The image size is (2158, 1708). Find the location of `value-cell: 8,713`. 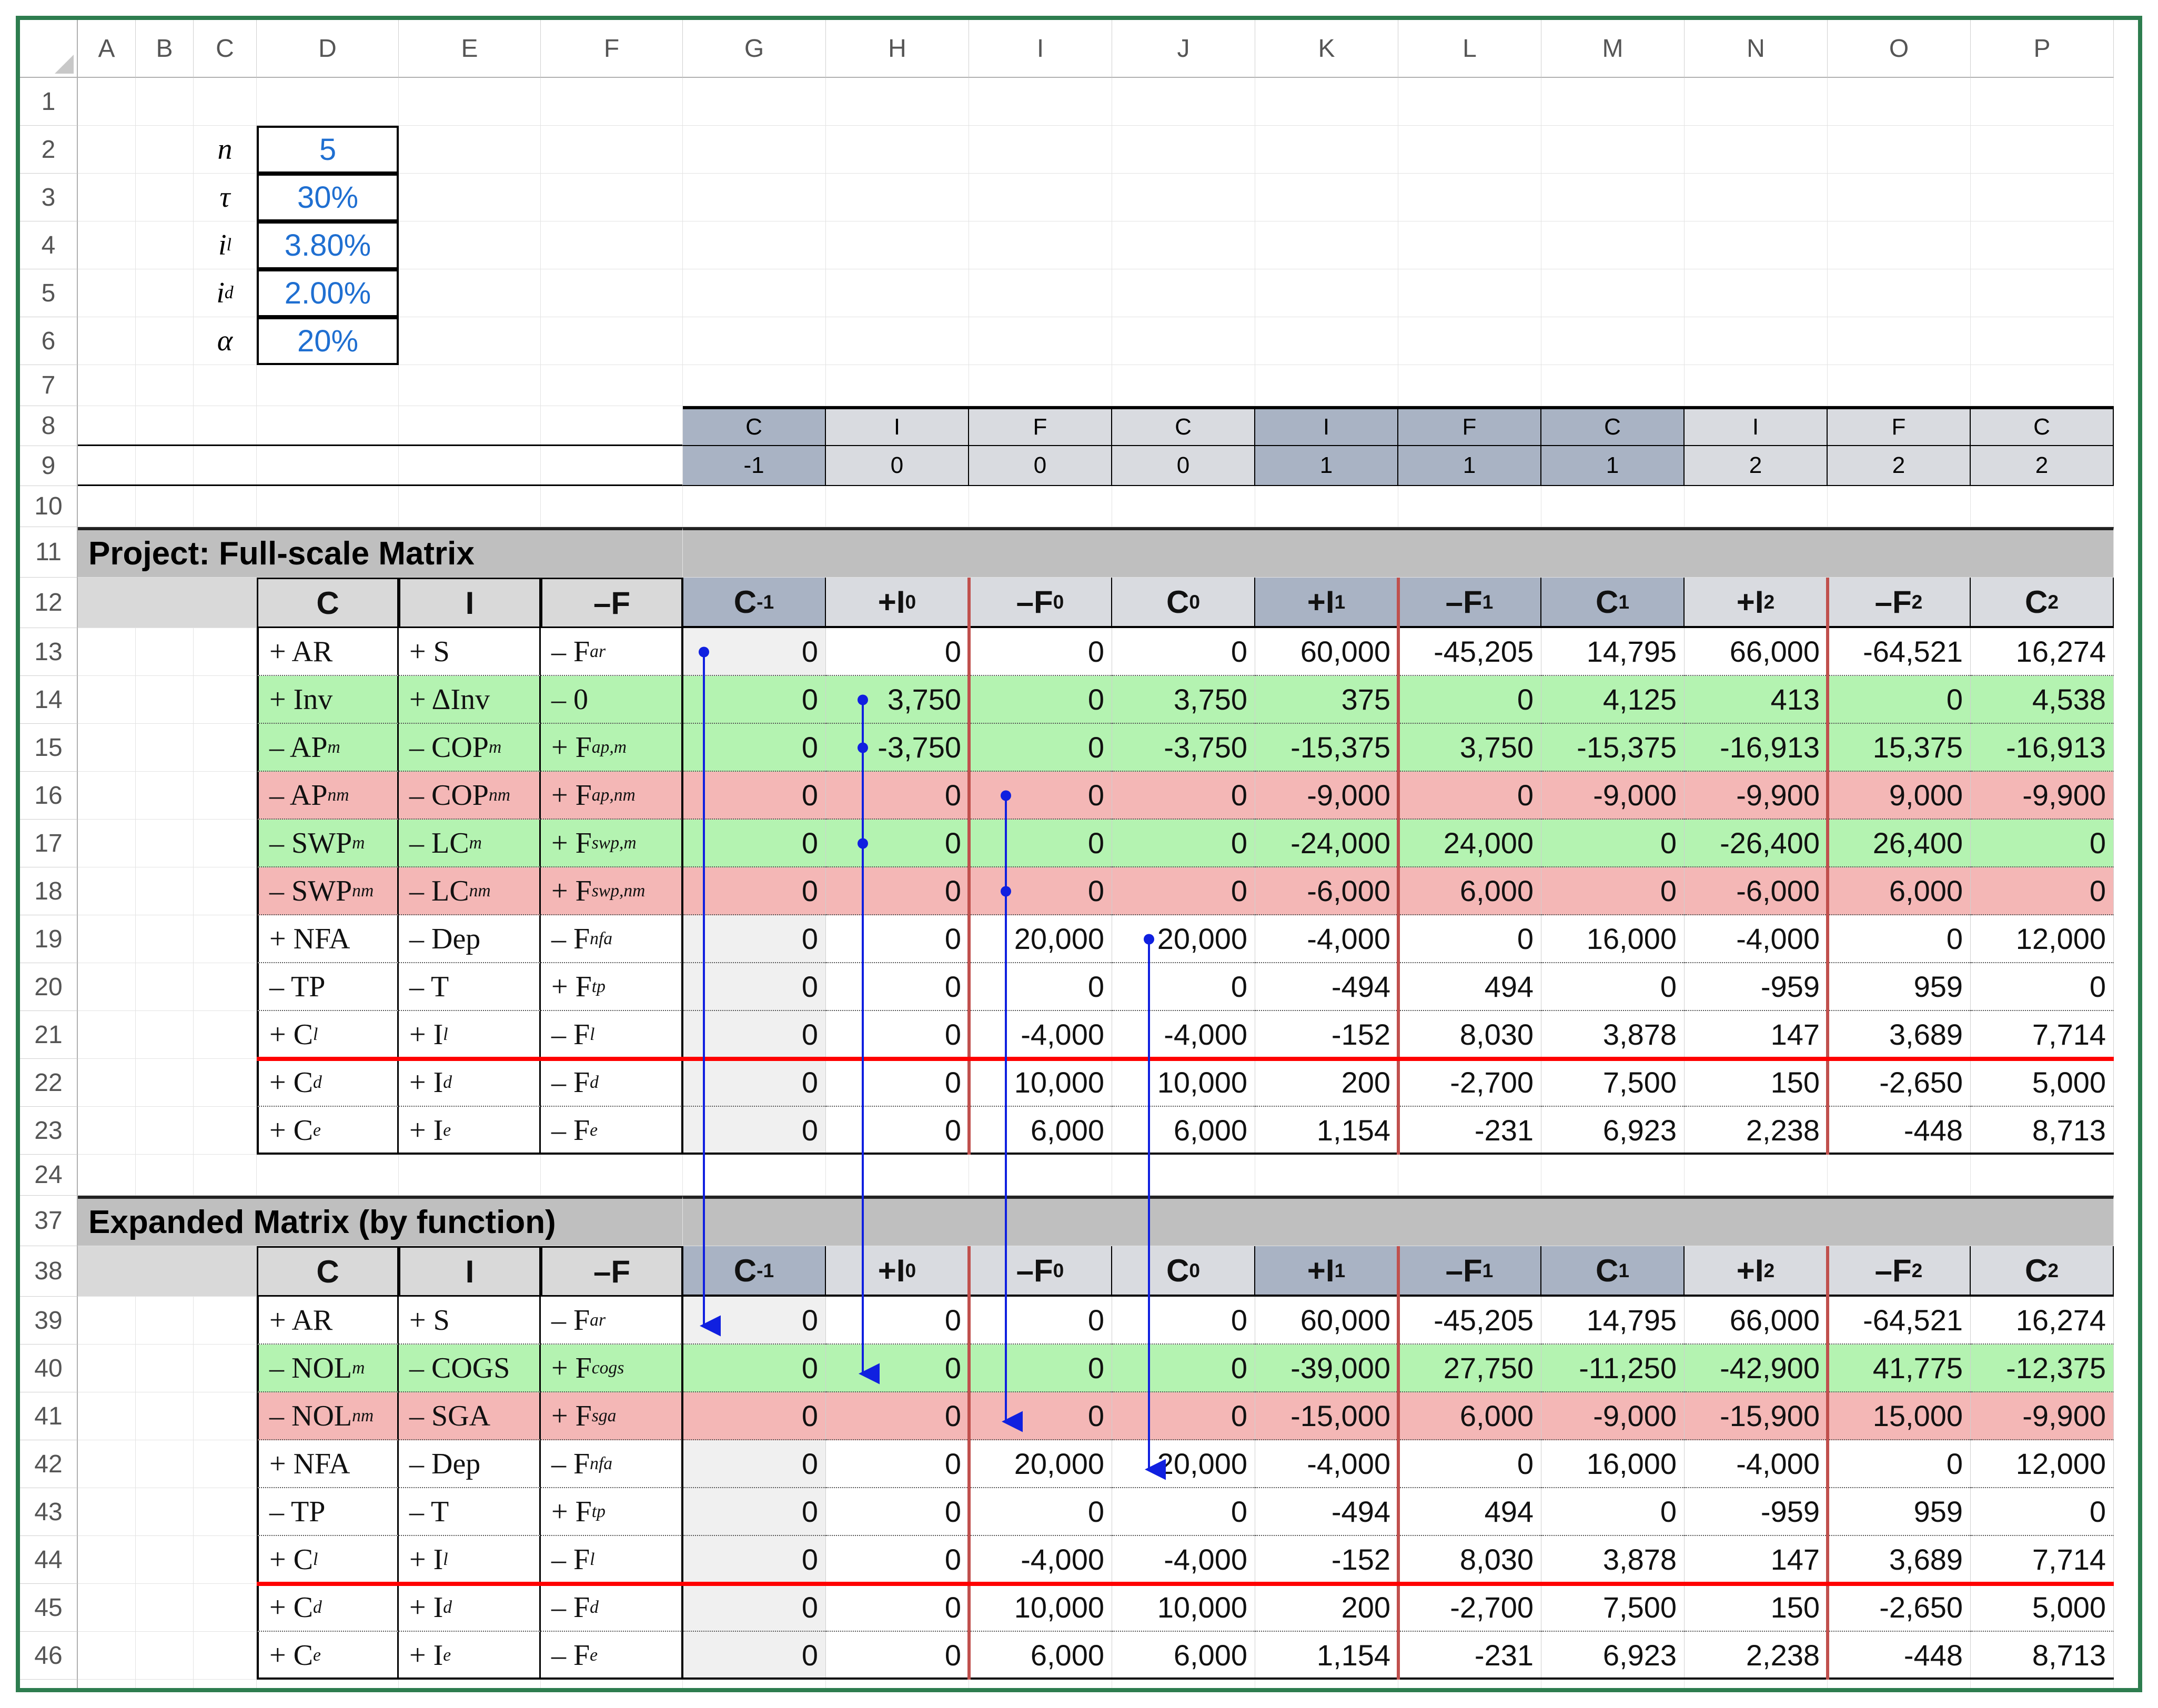

value-cell: 8,713 is located at coordinates (2043, 1656).